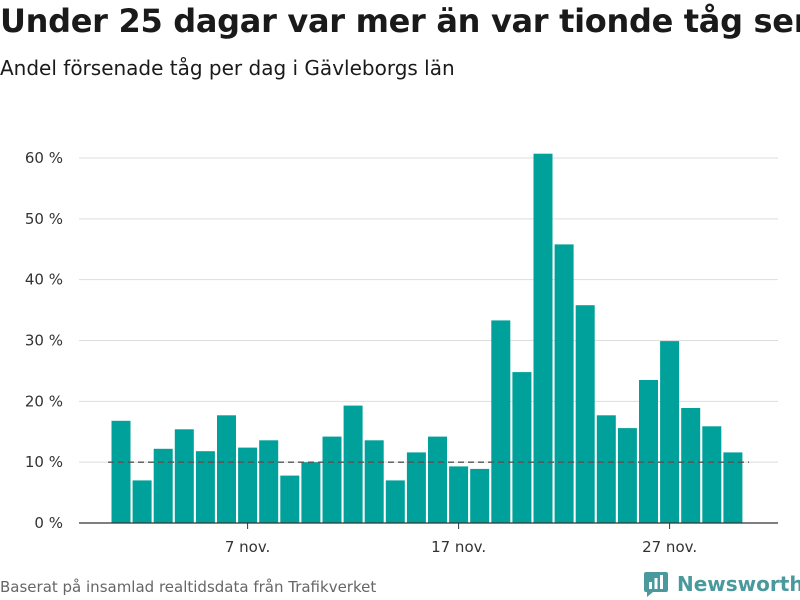  I want to click on x-tick-label: 7 nov., so click(247, 547).